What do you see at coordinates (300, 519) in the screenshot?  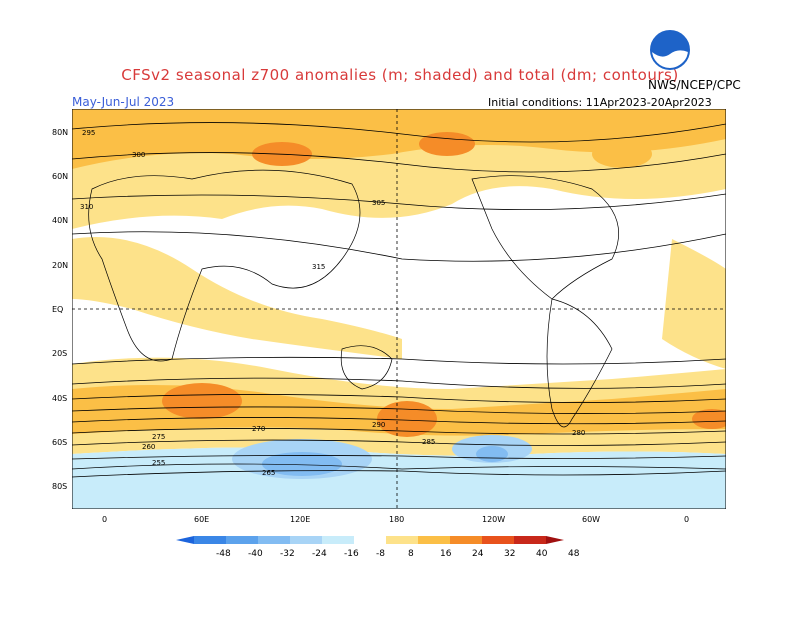 I see `lon-label: 120E` at bounding box center [300, 519].